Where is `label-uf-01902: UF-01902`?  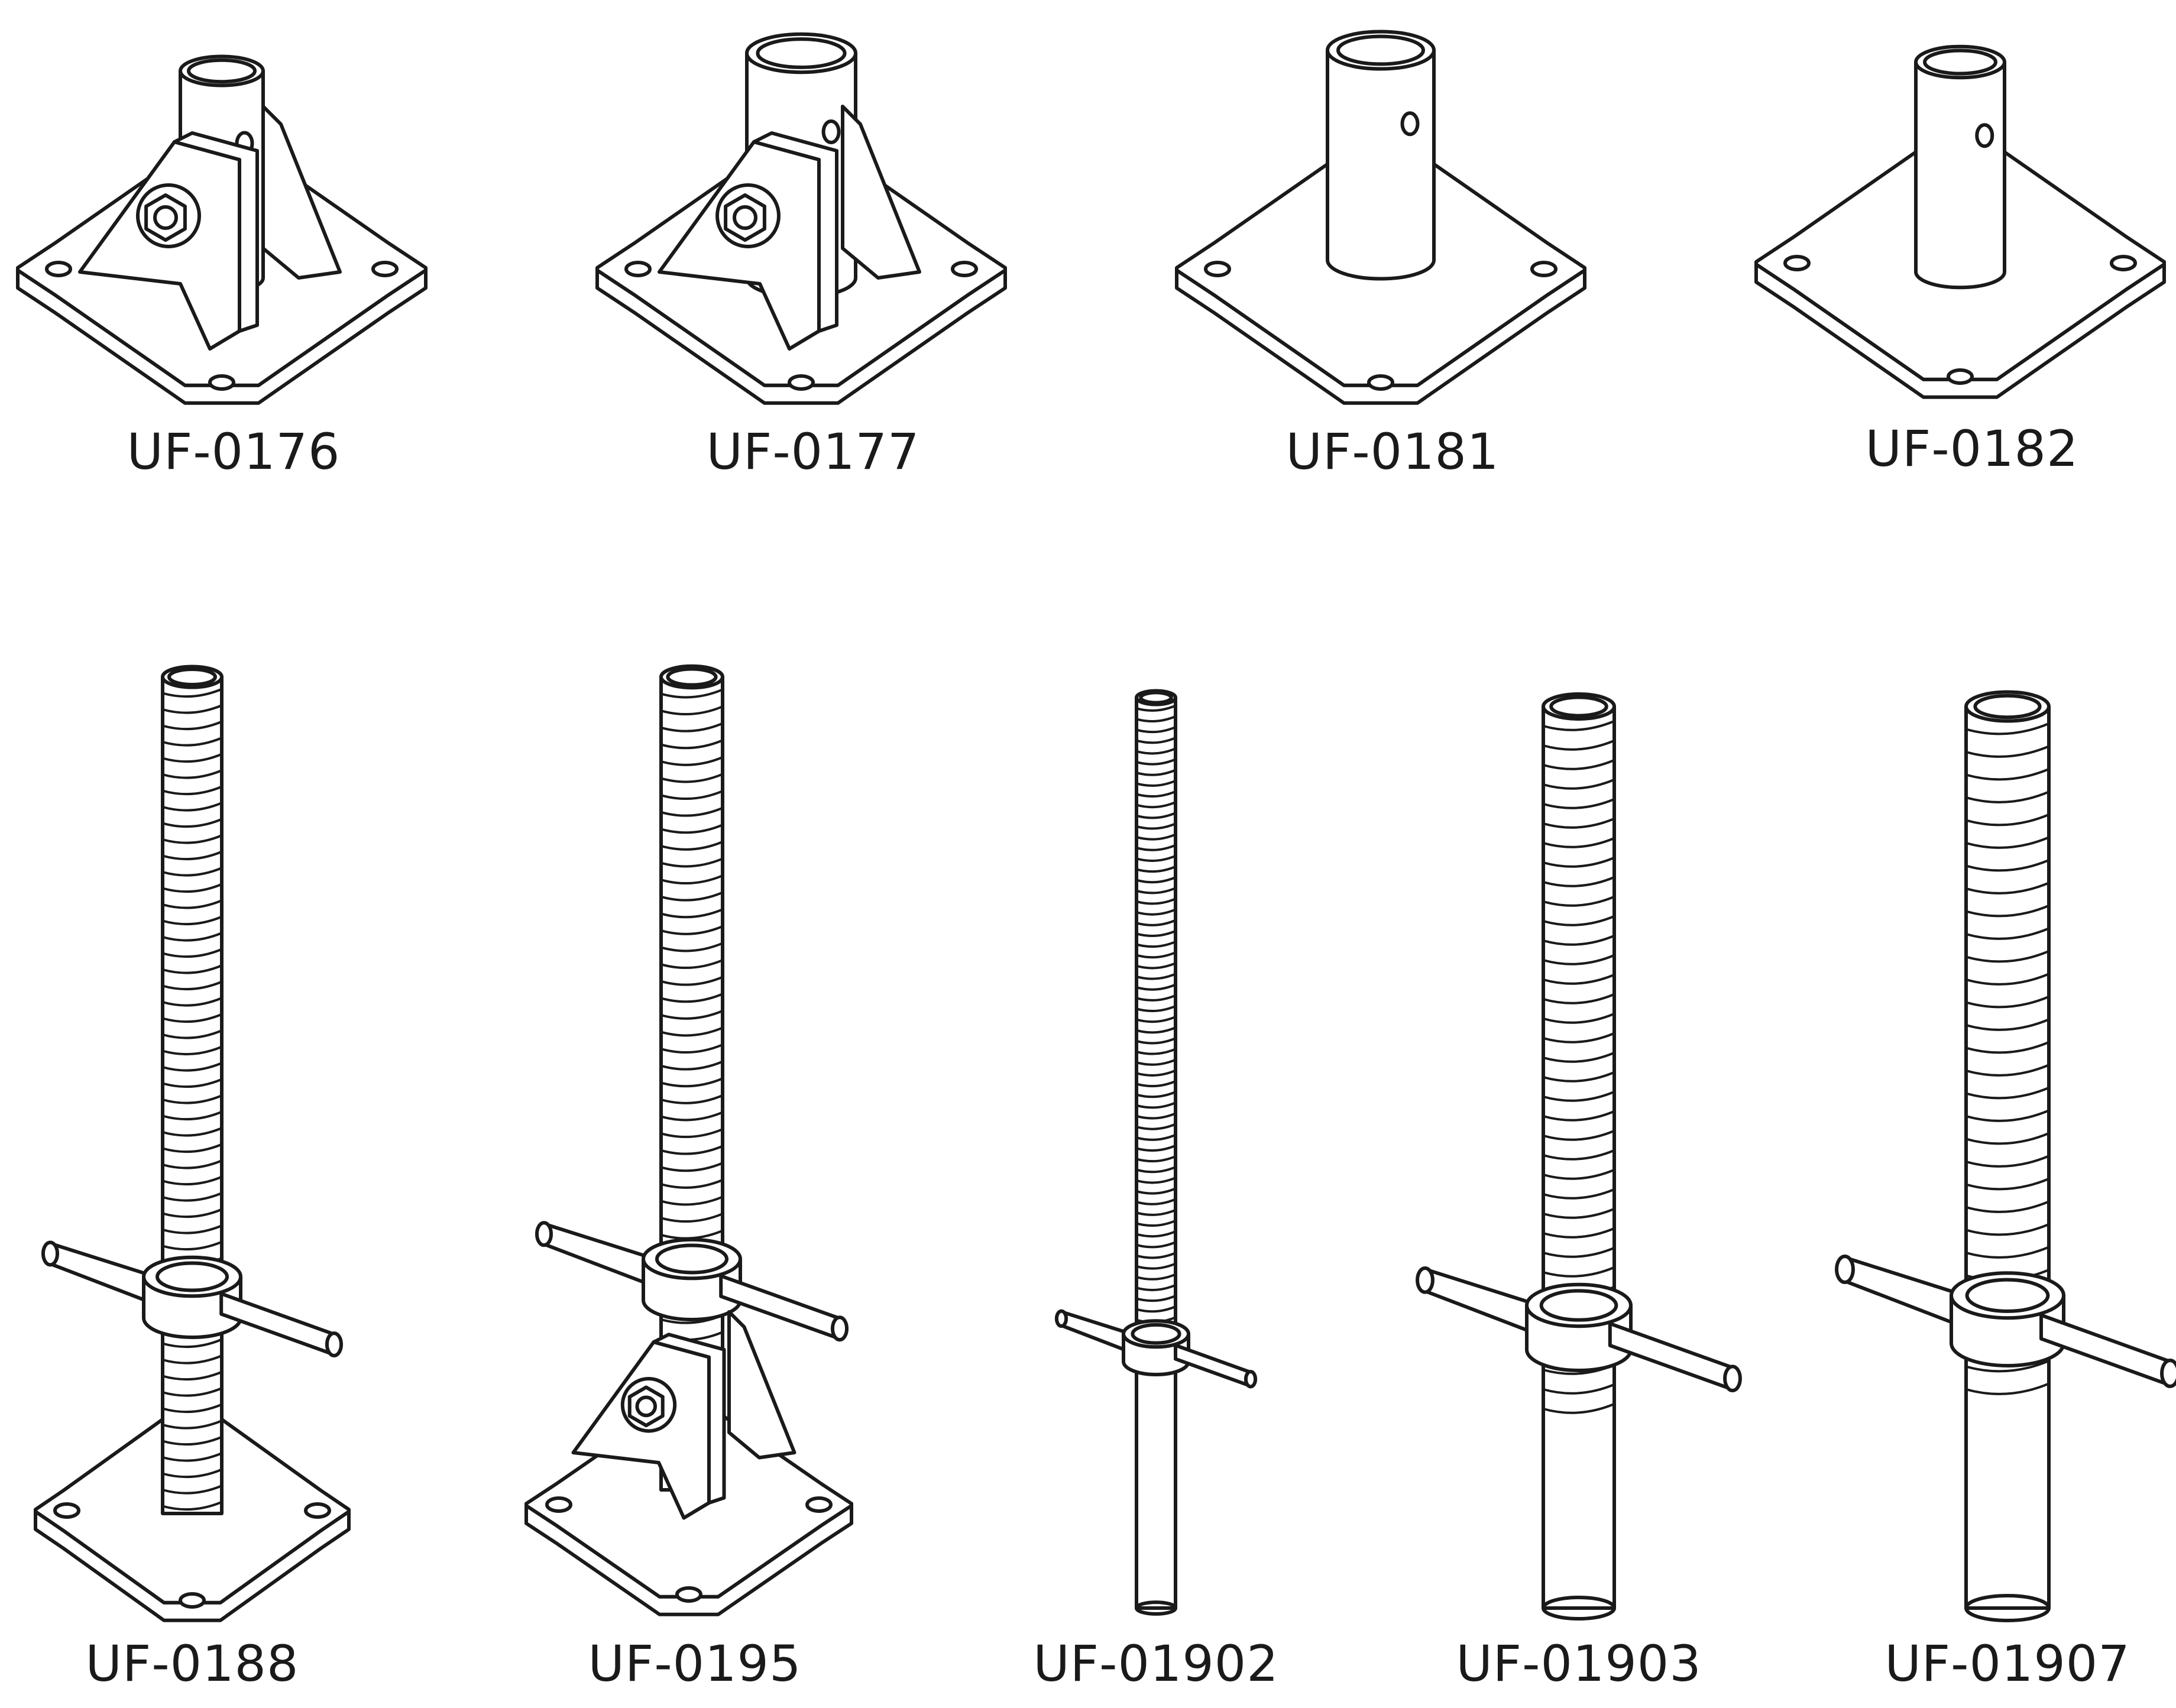
label-uf-01902: UF-01902 is located at coordinates (1156, 1664).